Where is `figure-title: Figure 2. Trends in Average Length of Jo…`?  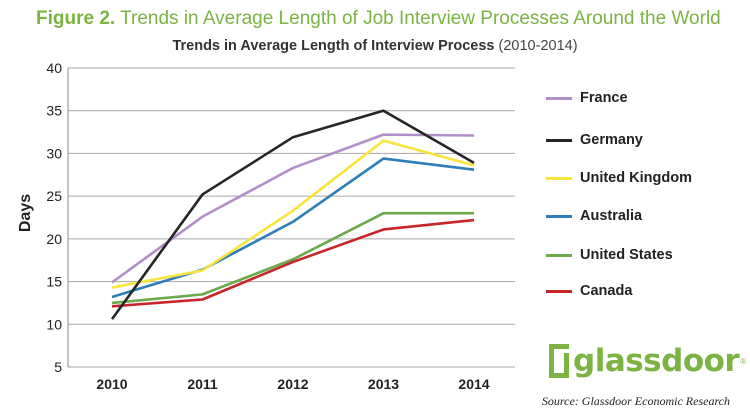
figure-title: Figure 2. Trends in Average Length of Jo… is located at coordinates (378, 19).